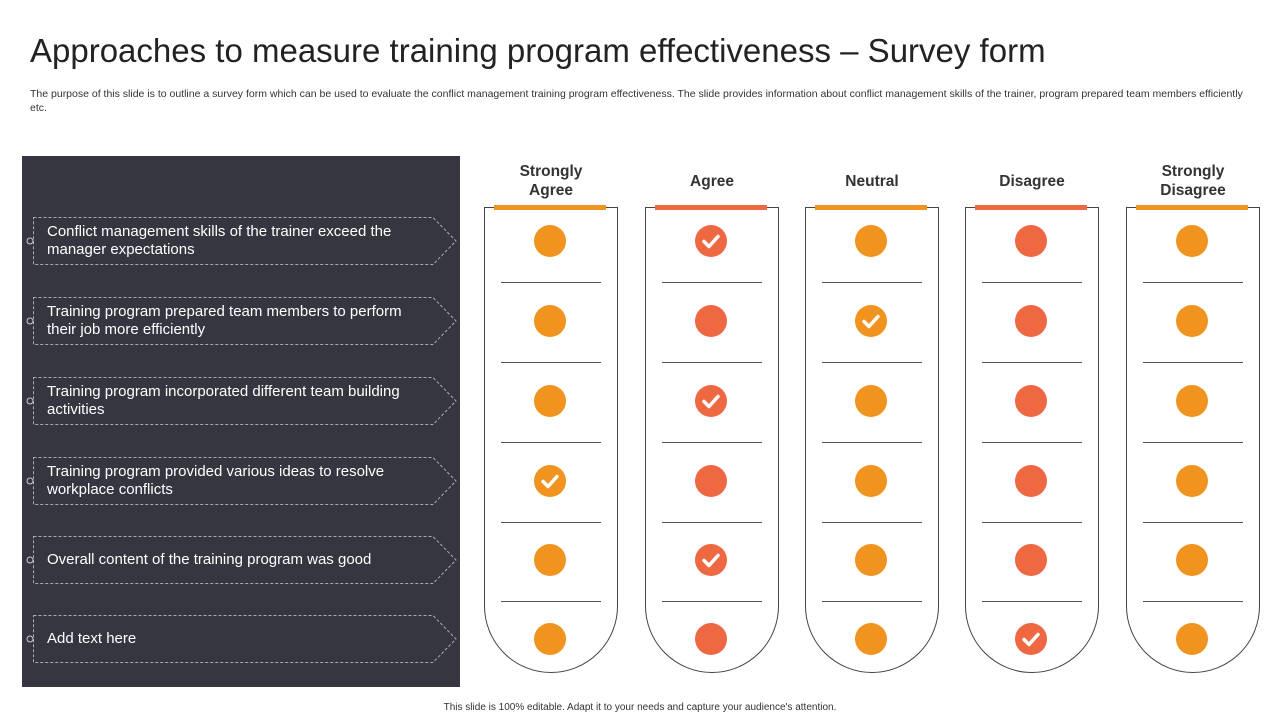 This screenshot has height=720, width=1280. What do you see at coordinates (1193, 181) in the screenshot?
I see `column-header: Strongly Disagree` at bounding box center [1193, 181].